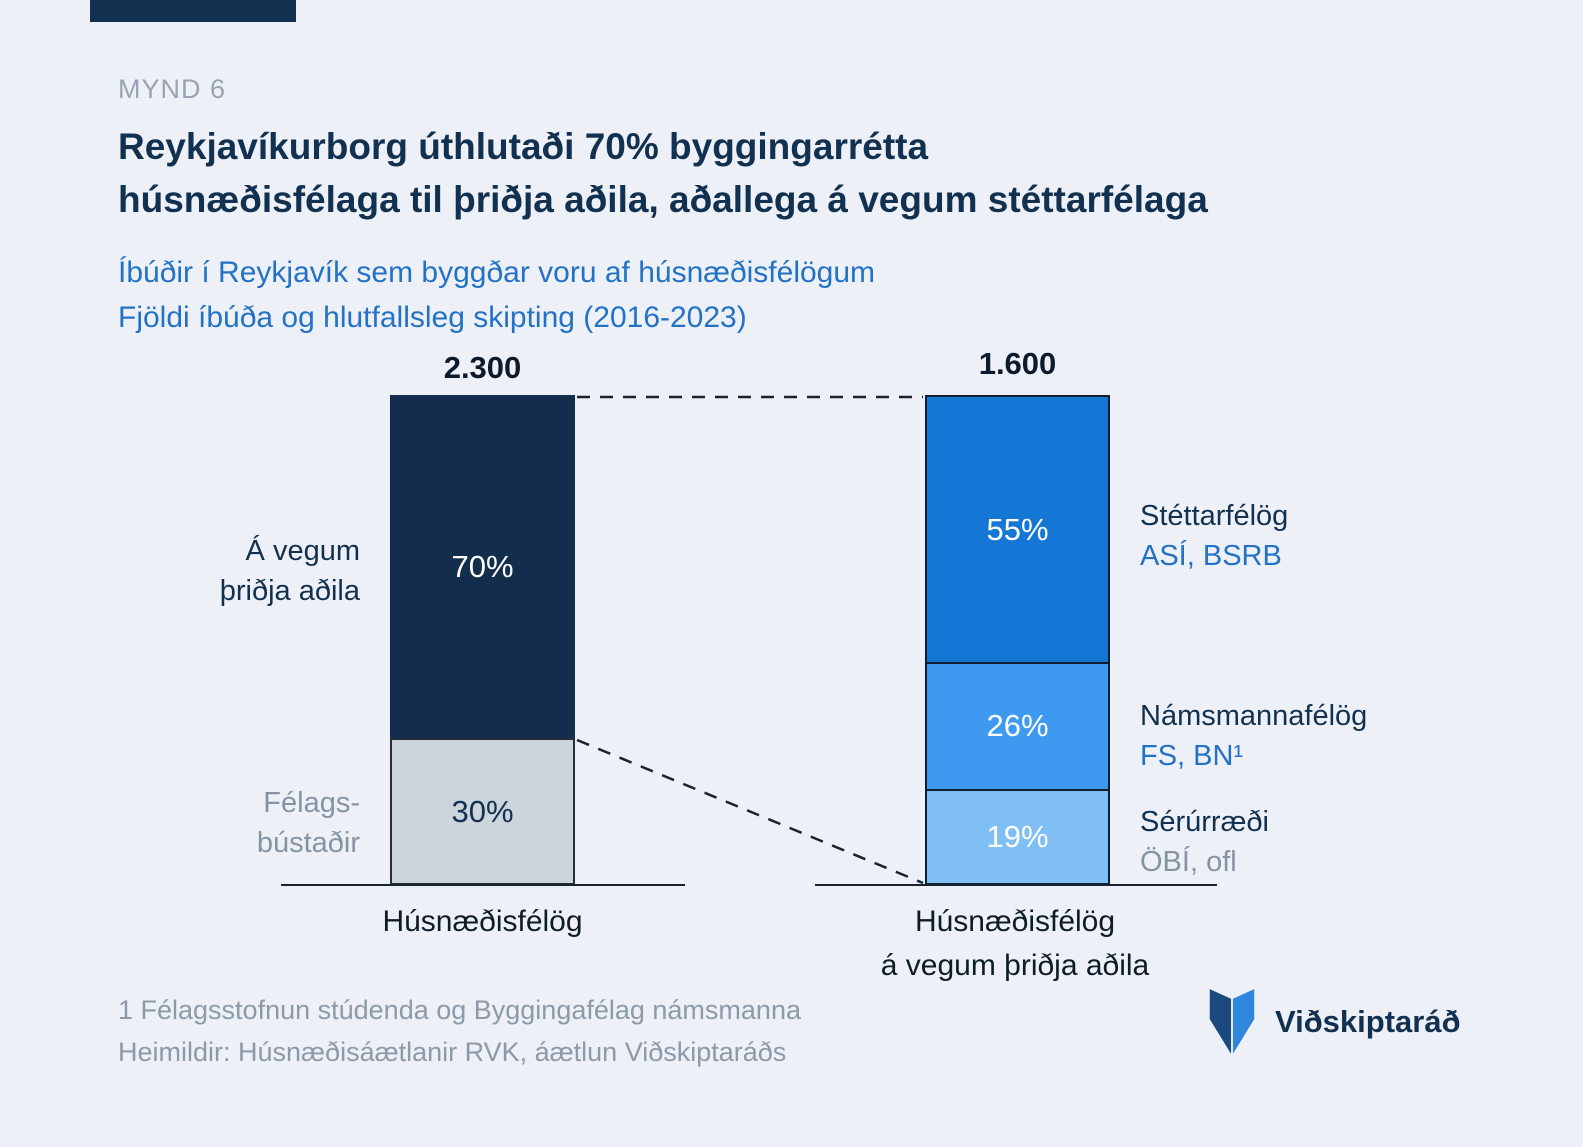 Image resolution: width=1583 pixels, height=1147 pixels. What do you see at coordinates (1355, 842) in the screenshot?
I see `legend-item-serurraedi: Sérúrræði ÖBÍ, ofl` at bounding box center [1355, 842].